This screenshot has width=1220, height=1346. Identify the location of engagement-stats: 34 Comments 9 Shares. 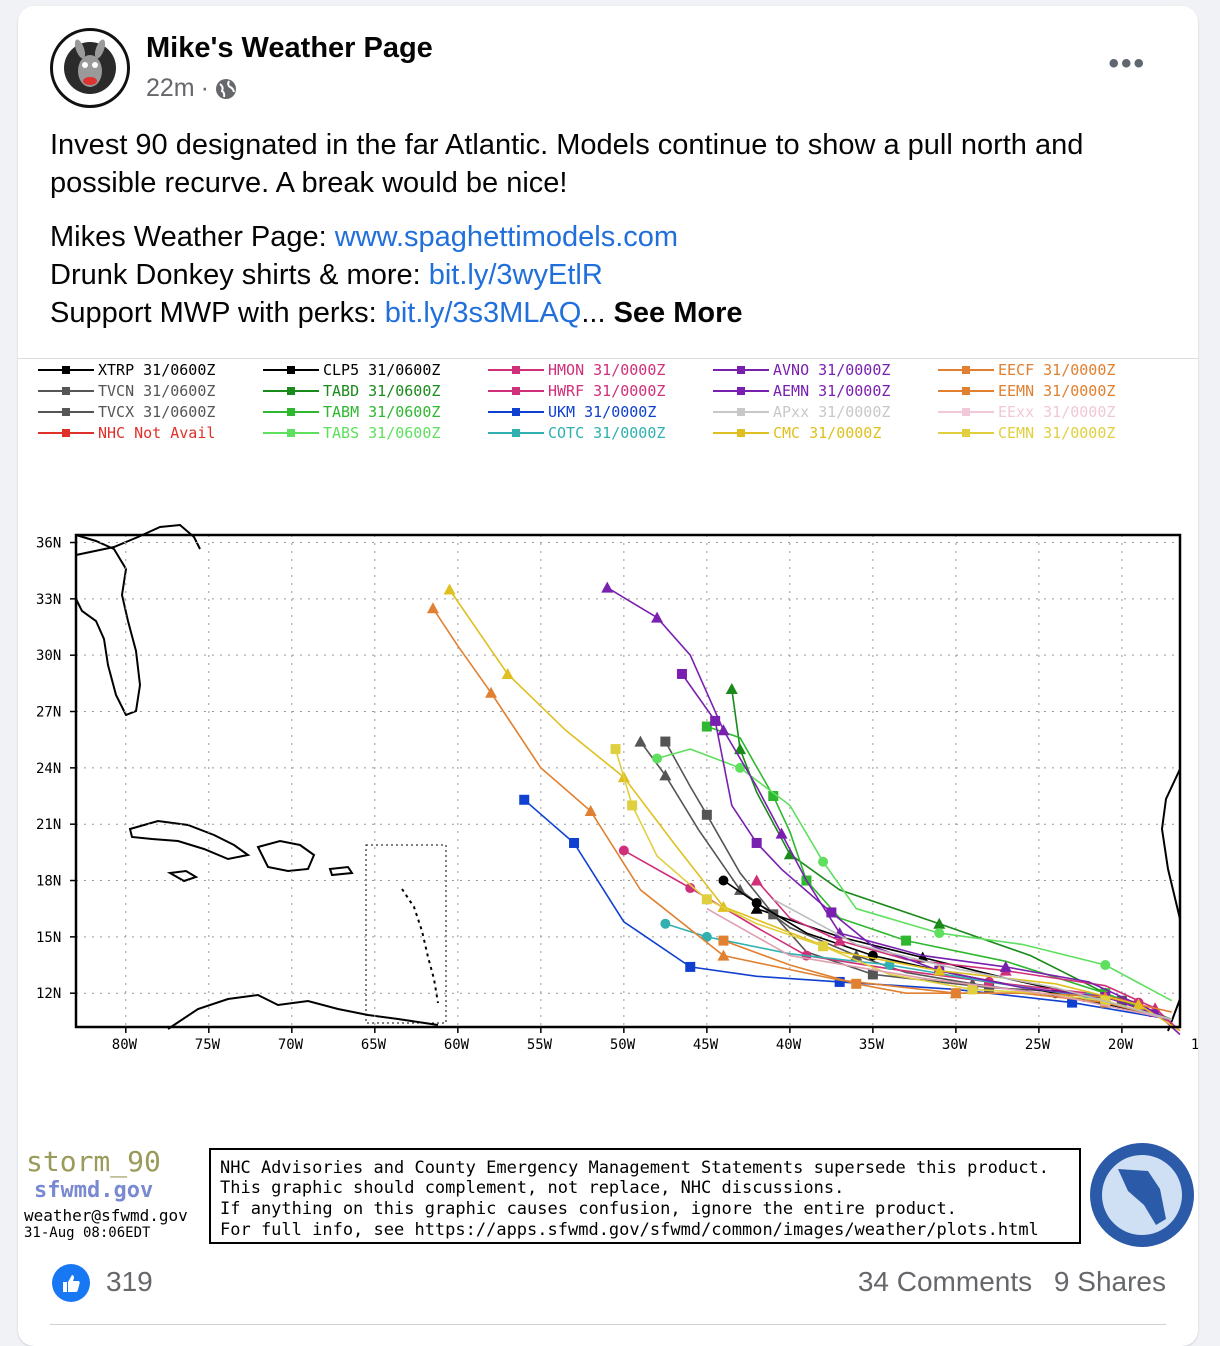
(1005, 1282).